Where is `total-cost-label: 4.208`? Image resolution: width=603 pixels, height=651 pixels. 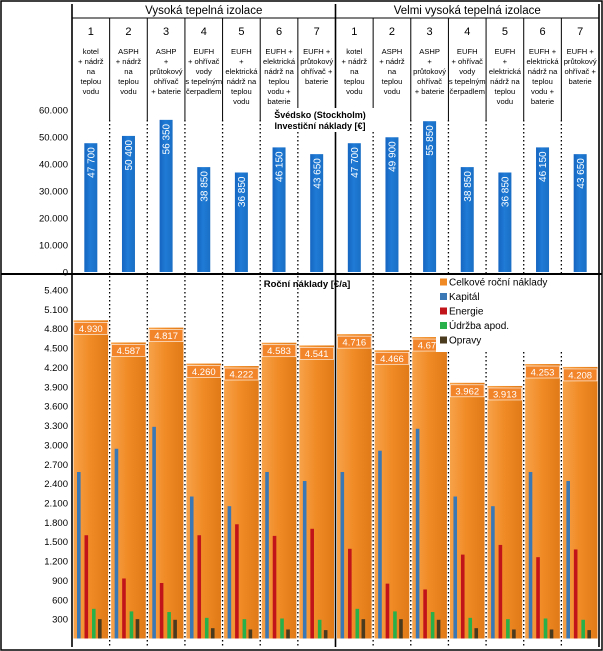
total-cost-label: 4.208 is located at coordinates (580, 375).